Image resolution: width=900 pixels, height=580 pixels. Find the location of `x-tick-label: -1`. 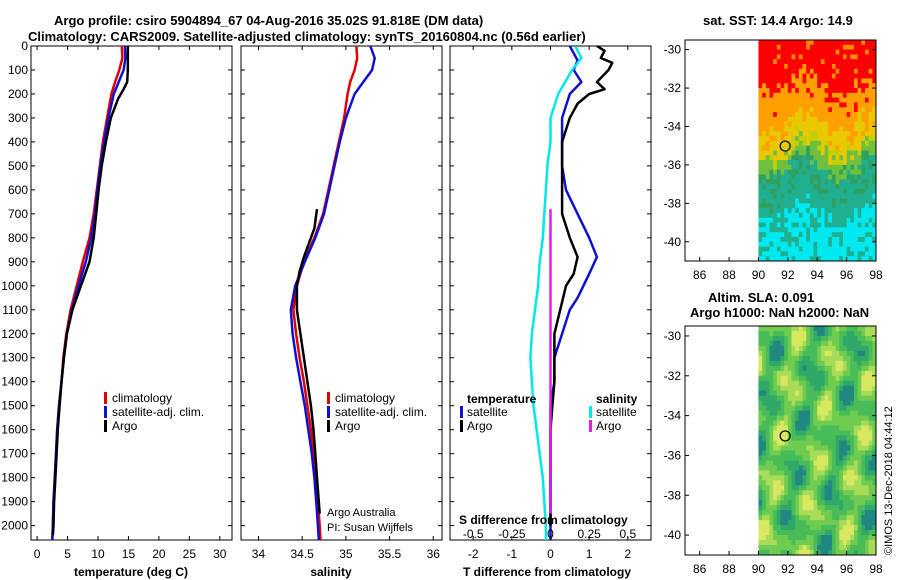

x-tick-label: -1 is located at coordinates (512, 554).